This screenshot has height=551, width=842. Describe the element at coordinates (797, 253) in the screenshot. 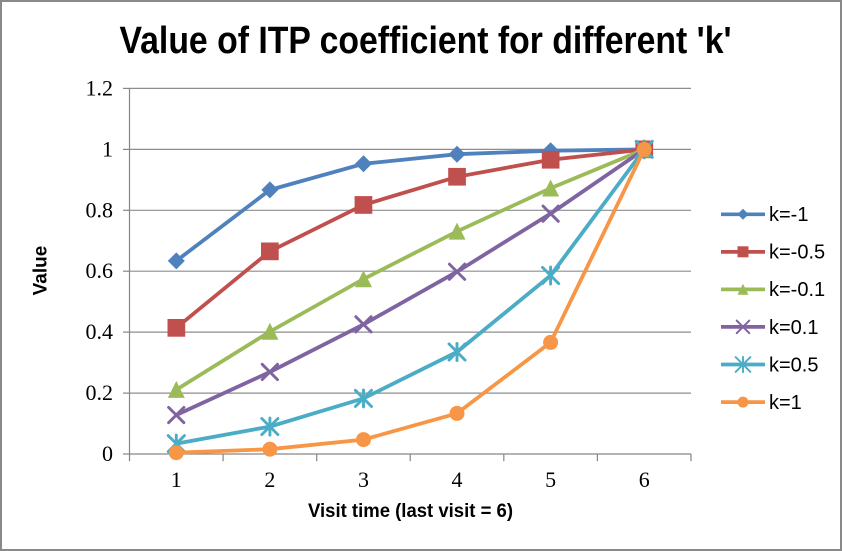

I see `svg-text: k=-0.5` at that location.